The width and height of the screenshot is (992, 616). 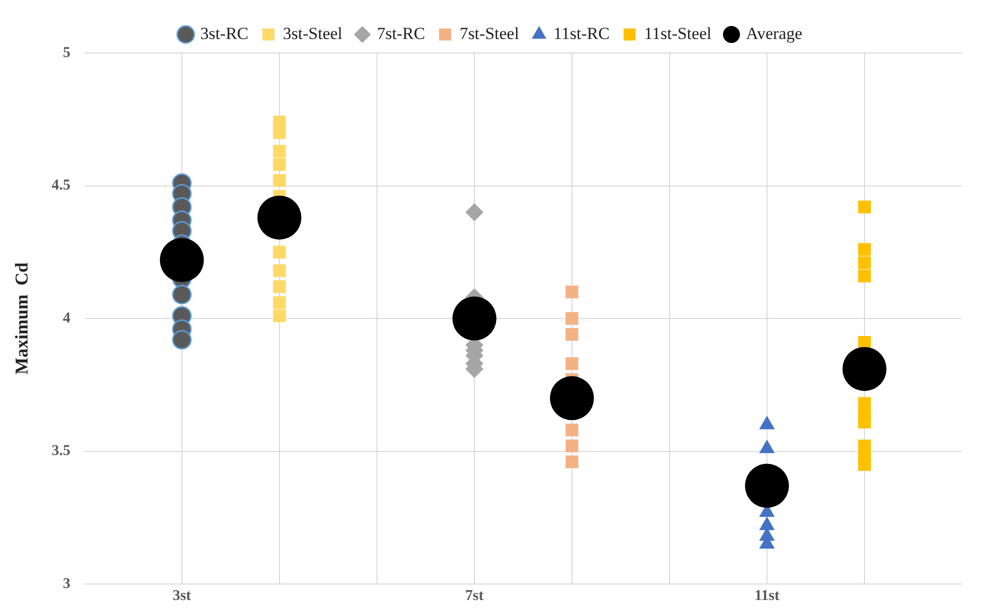 I want to click on y-tick-label: 3.5, so click(x=61, y=451).